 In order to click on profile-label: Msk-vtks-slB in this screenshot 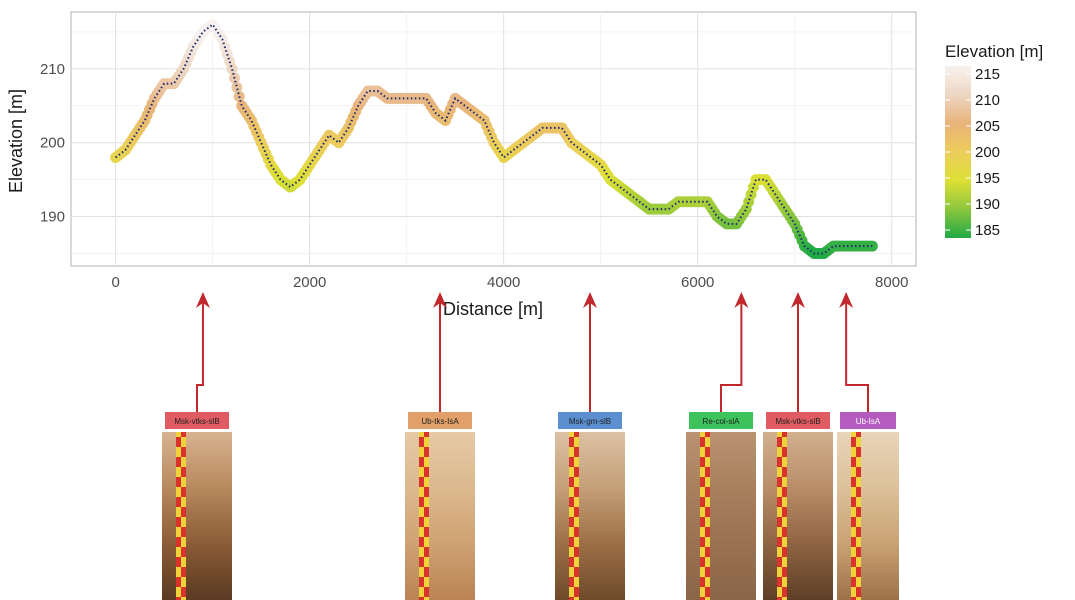, I will do `click(196, 421)`.